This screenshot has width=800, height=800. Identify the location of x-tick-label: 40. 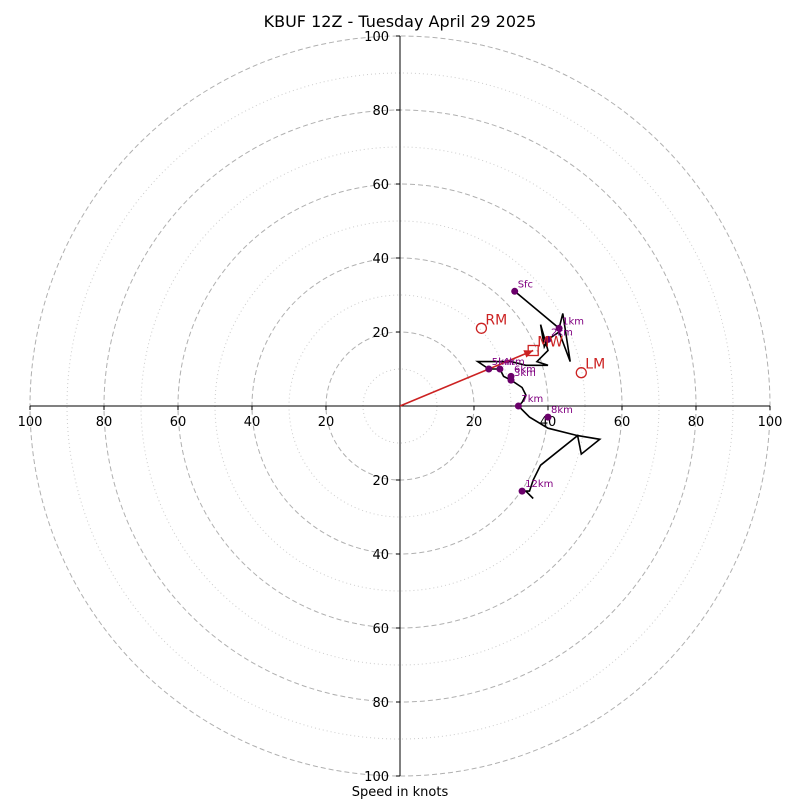
(252, 422).